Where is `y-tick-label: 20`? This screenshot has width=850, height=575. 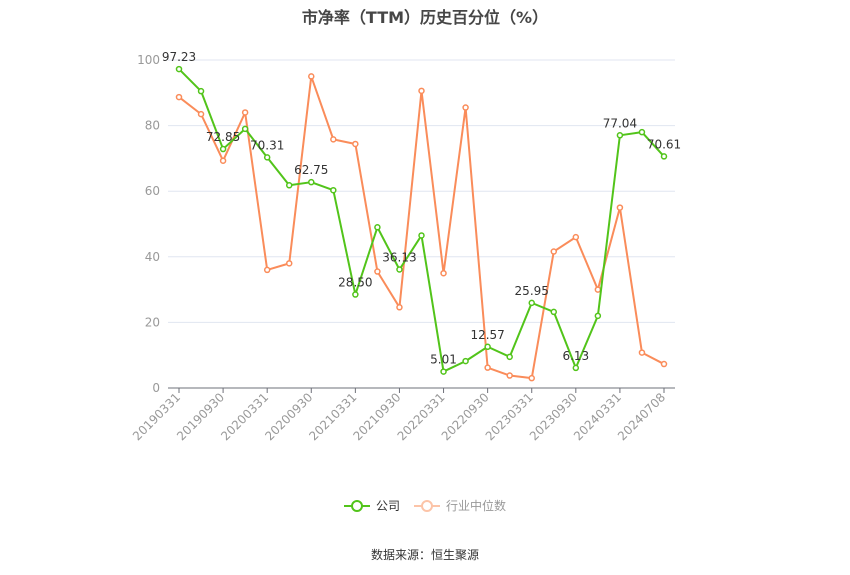 y-tick-label: 20 is located at coordinates (152, 322).